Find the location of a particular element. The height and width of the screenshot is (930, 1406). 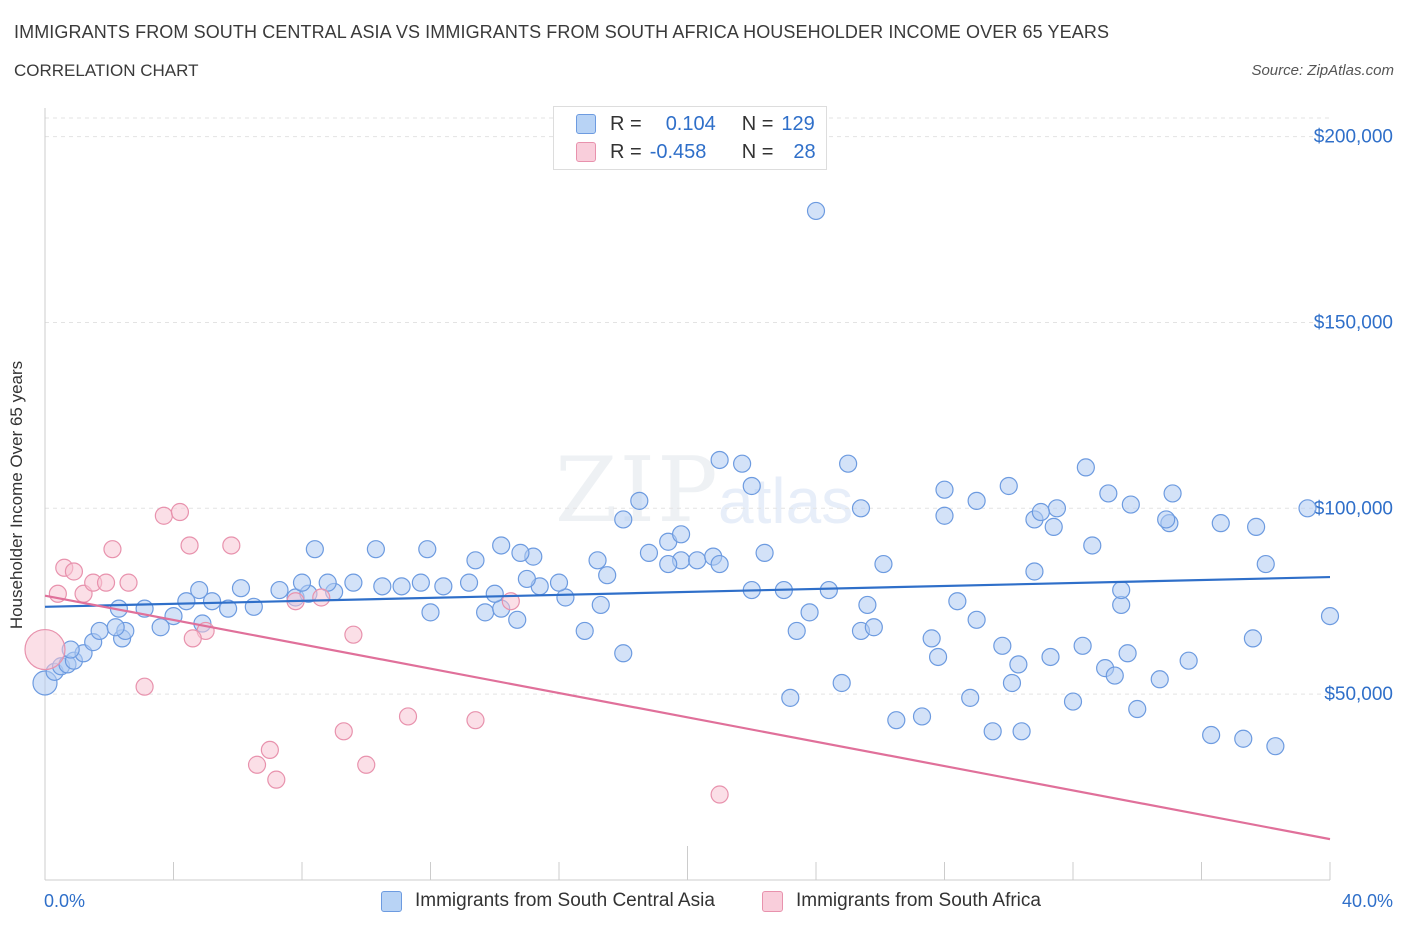

x-axis-max-label: 40.0% is located at coordinates (1367, 901).